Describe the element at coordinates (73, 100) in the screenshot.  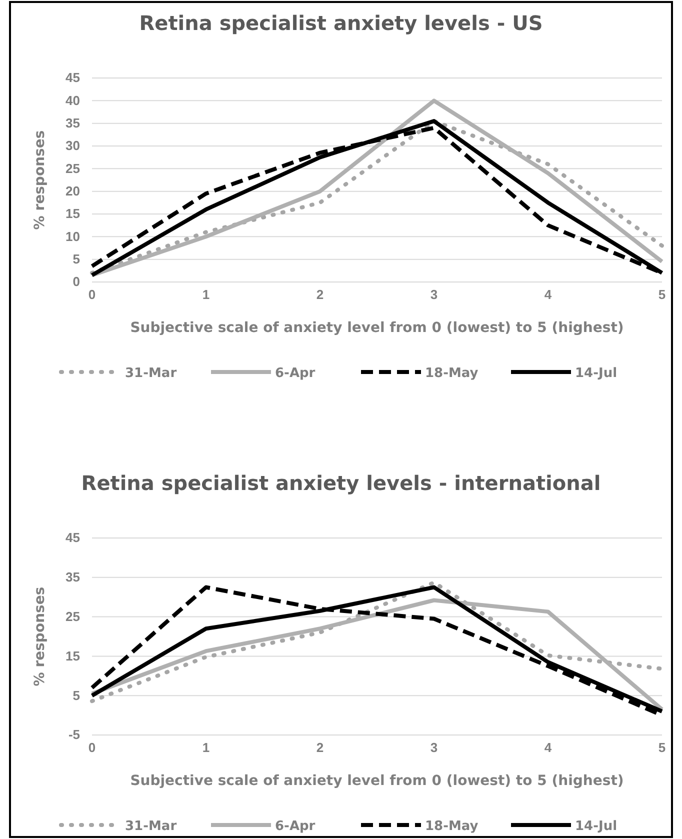
I see `y-tick-label: 40` at that location.